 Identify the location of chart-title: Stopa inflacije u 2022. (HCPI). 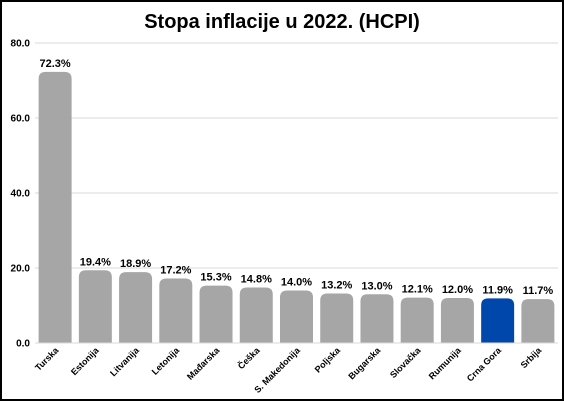
(282, 22).